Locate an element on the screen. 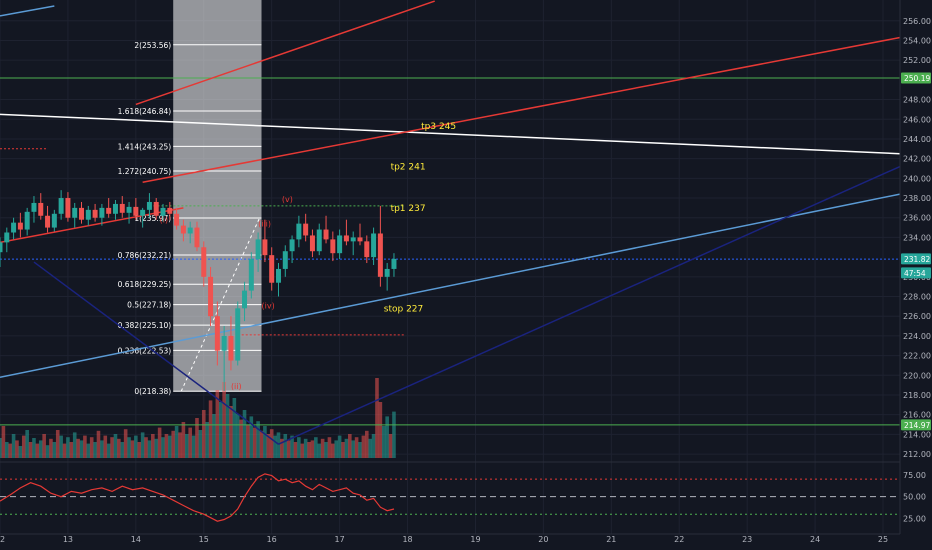 This screenshot has width=932, height=550. price-badge-label: 214.97 is located at coordinates (917, 425).